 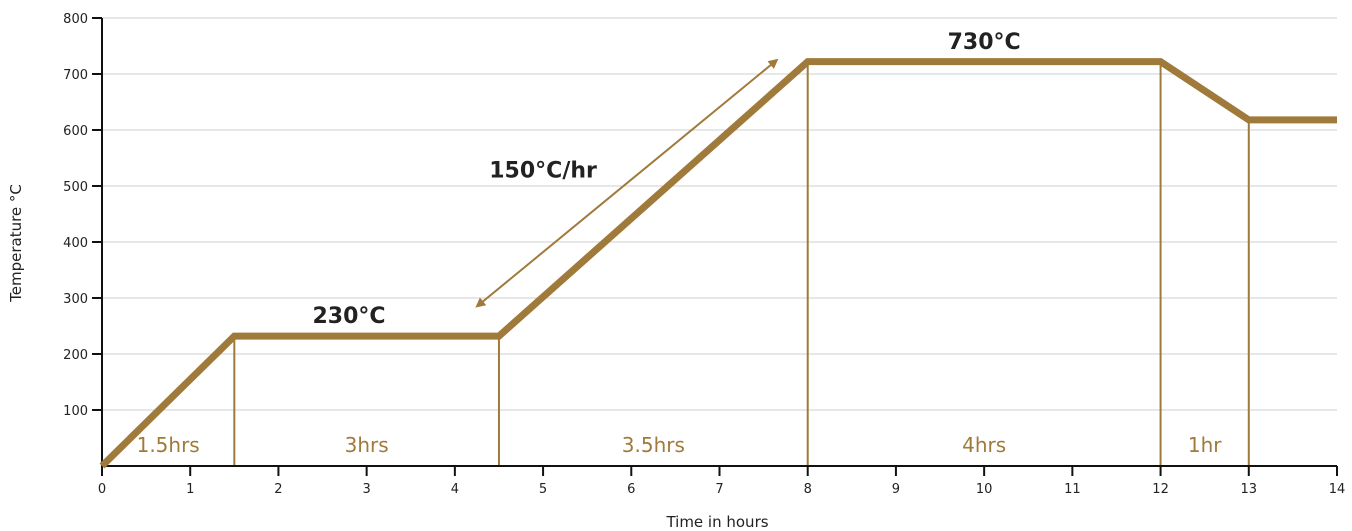 What do you see at coordinates (808, 489) in the screenshot?
I see `x-tick-label-8: 8` at bounding box center [808, 489].